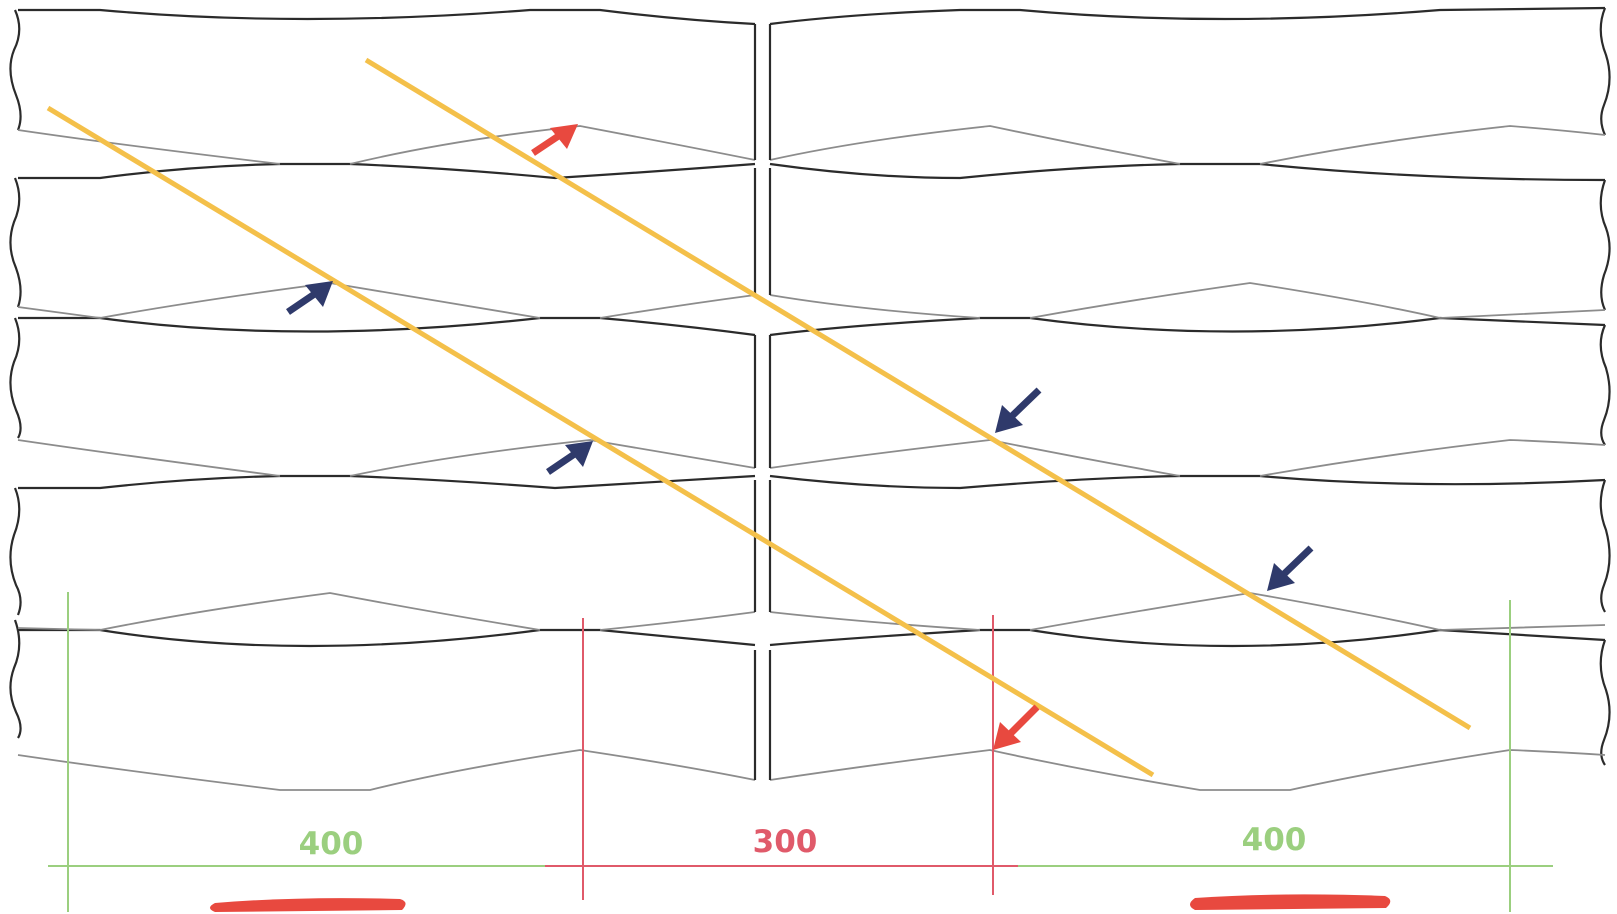 The height and width of the screenshot is (914, 1617). Describe the element at coordinates (1187, 300) in the screenshot. I see `row2-inner-right` at that location.